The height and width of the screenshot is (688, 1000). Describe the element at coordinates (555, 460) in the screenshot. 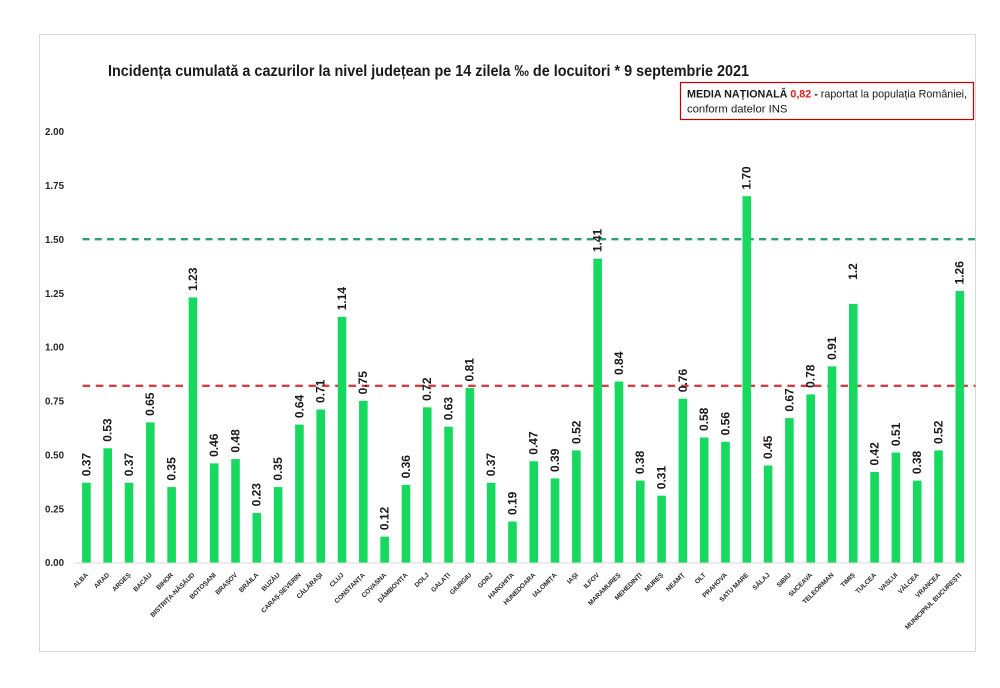

I see `svg-text: 0.39` at that location.